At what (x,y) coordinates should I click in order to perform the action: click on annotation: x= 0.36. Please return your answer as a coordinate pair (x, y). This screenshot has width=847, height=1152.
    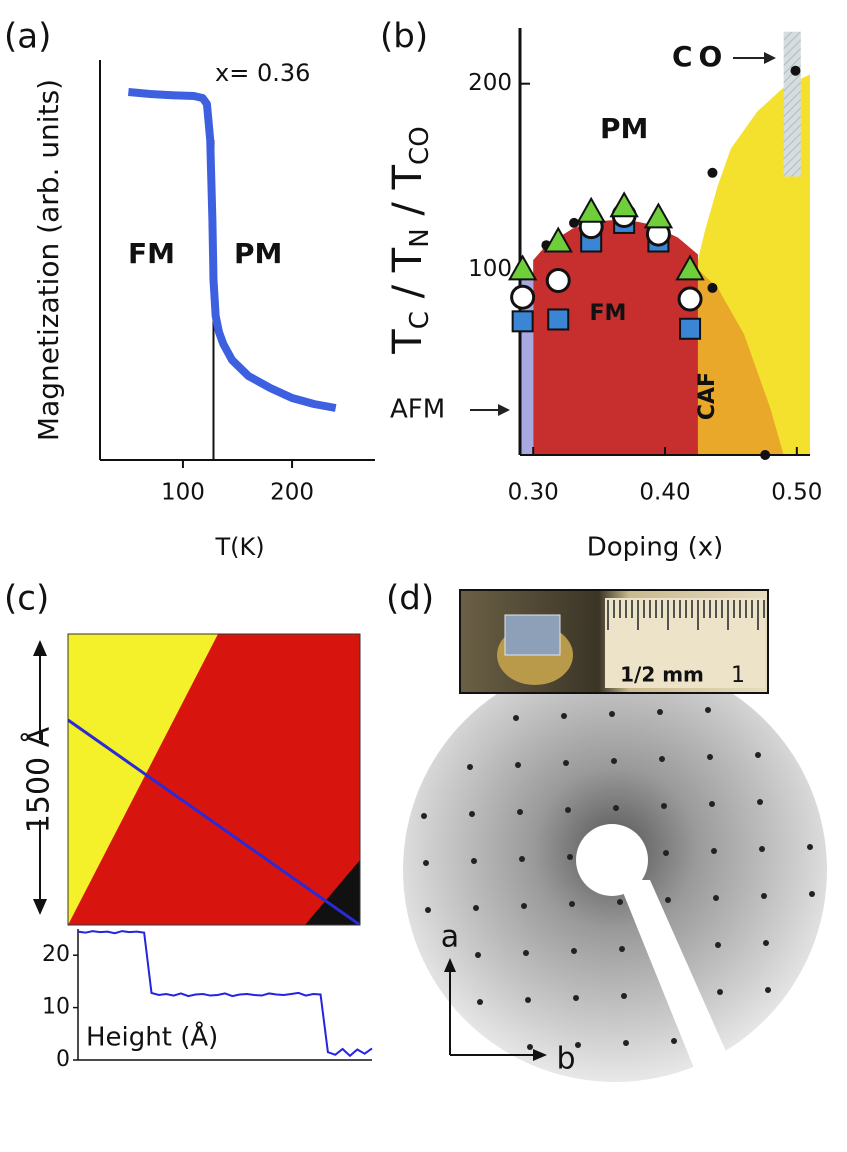
    Looking at the image, I should click on (262, 73).